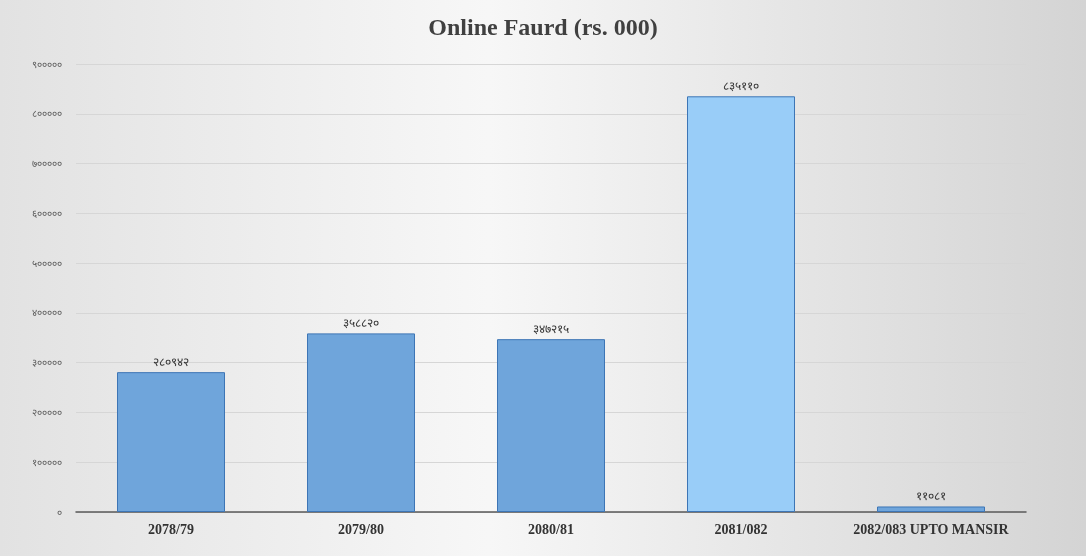 The image size is (1086, 556). Describe the element at coordinates (543, 27) in the screenshot. I see `chart-title: Online Faurd (rs. 000)` at that location.